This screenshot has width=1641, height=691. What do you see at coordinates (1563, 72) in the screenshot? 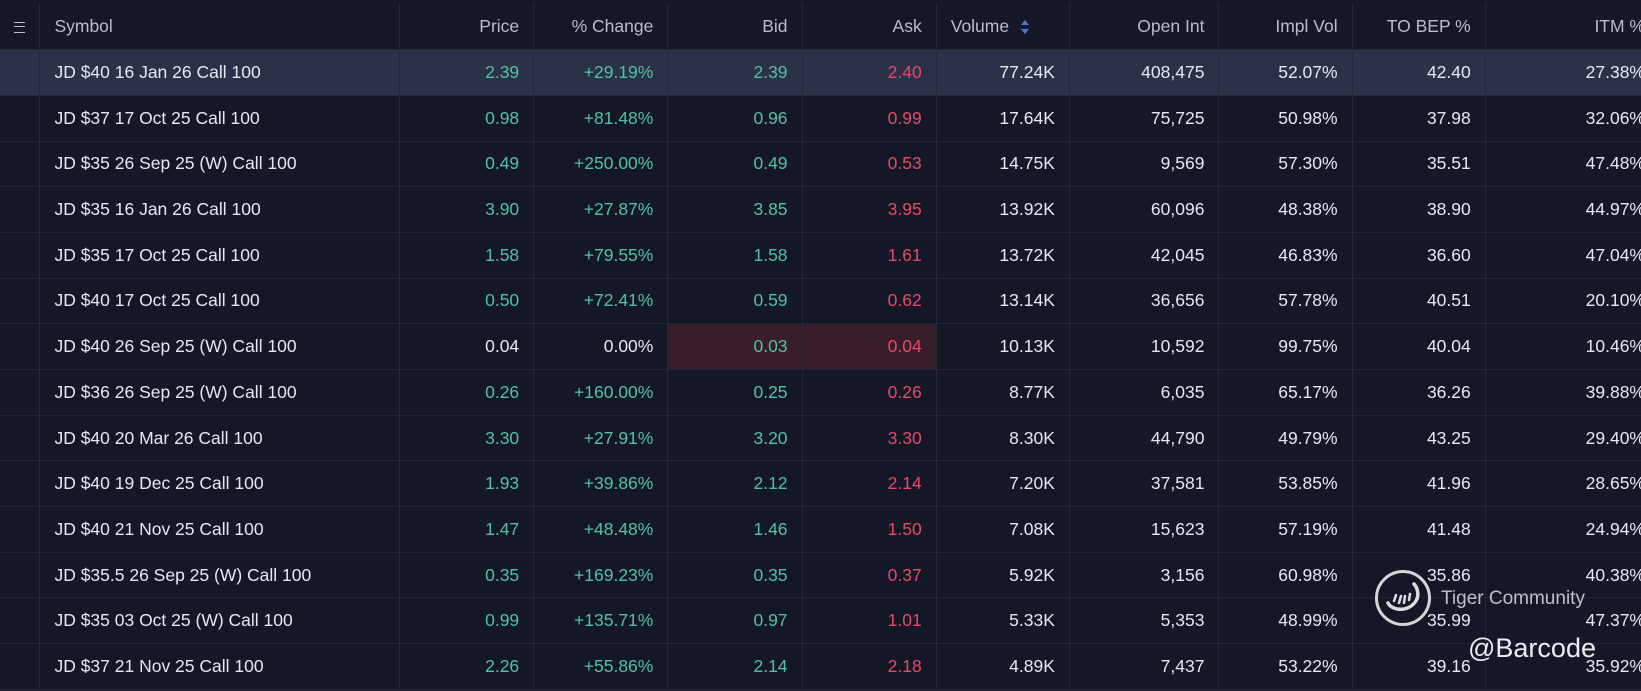
I see `cell-itm: 27.38%` at bounding box center [1563, 72].